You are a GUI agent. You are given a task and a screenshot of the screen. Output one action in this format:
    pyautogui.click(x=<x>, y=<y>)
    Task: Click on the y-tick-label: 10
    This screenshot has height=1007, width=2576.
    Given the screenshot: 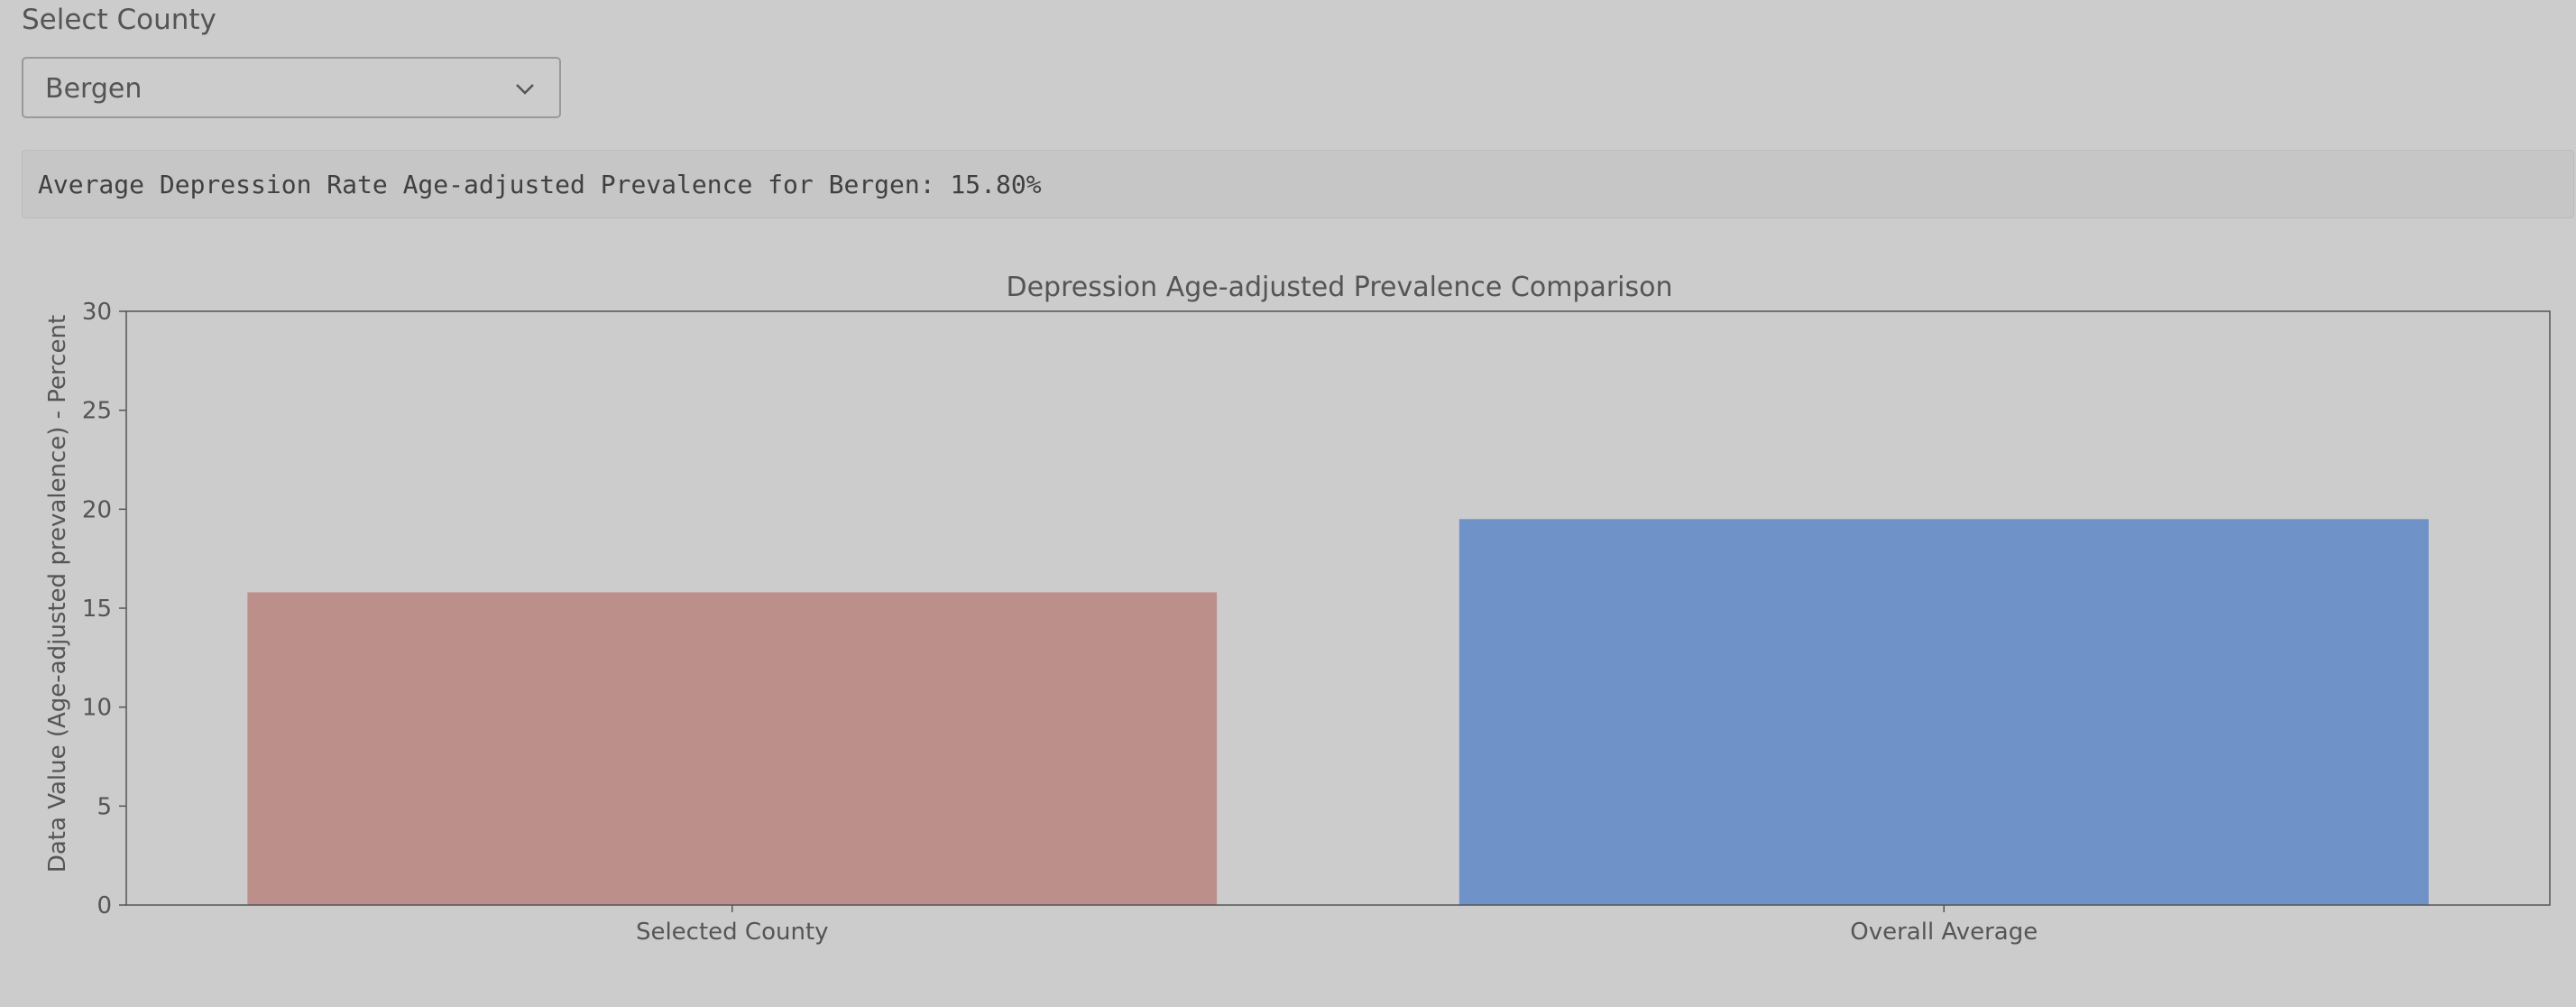 What is the action you would take?
    pyautogui.click(x=97, y=708)
    